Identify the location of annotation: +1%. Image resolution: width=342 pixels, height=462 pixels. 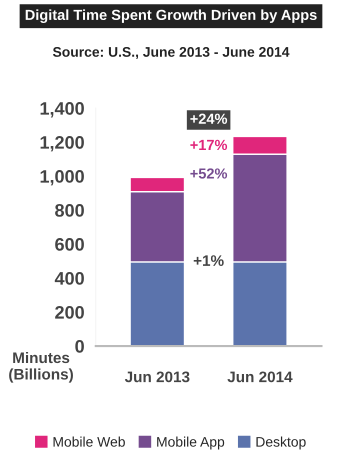
(209, 260).